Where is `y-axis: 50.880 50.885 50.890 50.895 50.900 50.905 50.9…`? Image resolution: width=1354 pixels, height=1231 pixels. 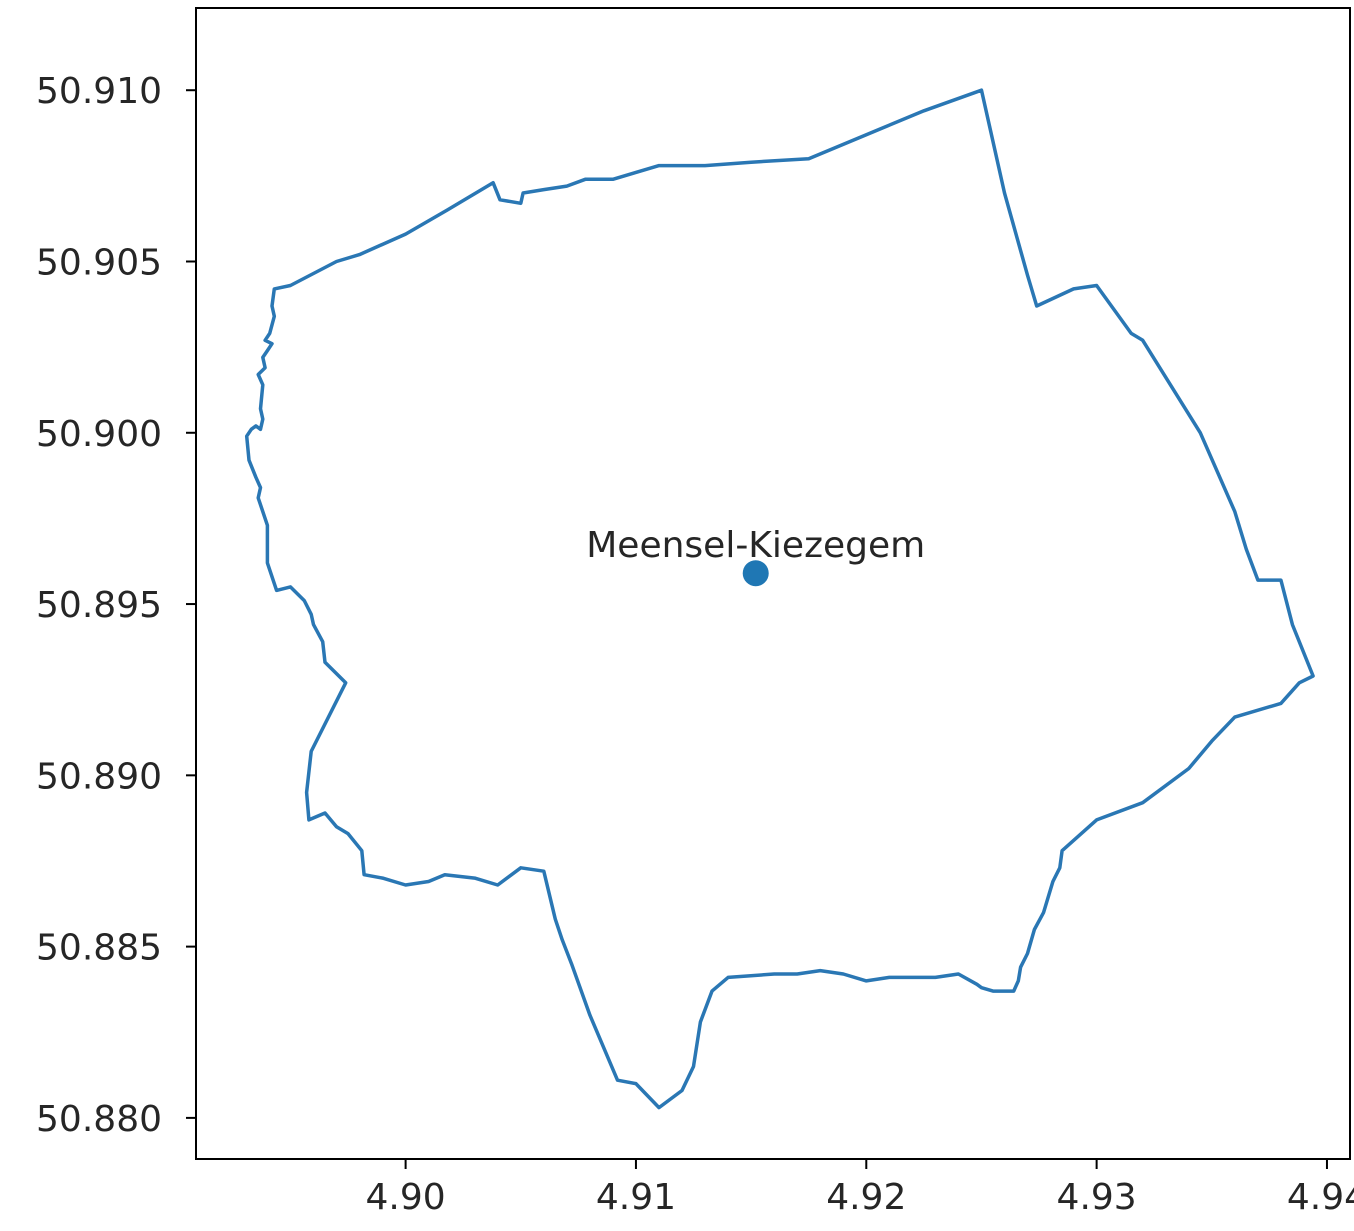
y-axis: 50.880 50.885 50.890 50.895 50.900 50.905 50.9… is located at coordinates (116, 605).